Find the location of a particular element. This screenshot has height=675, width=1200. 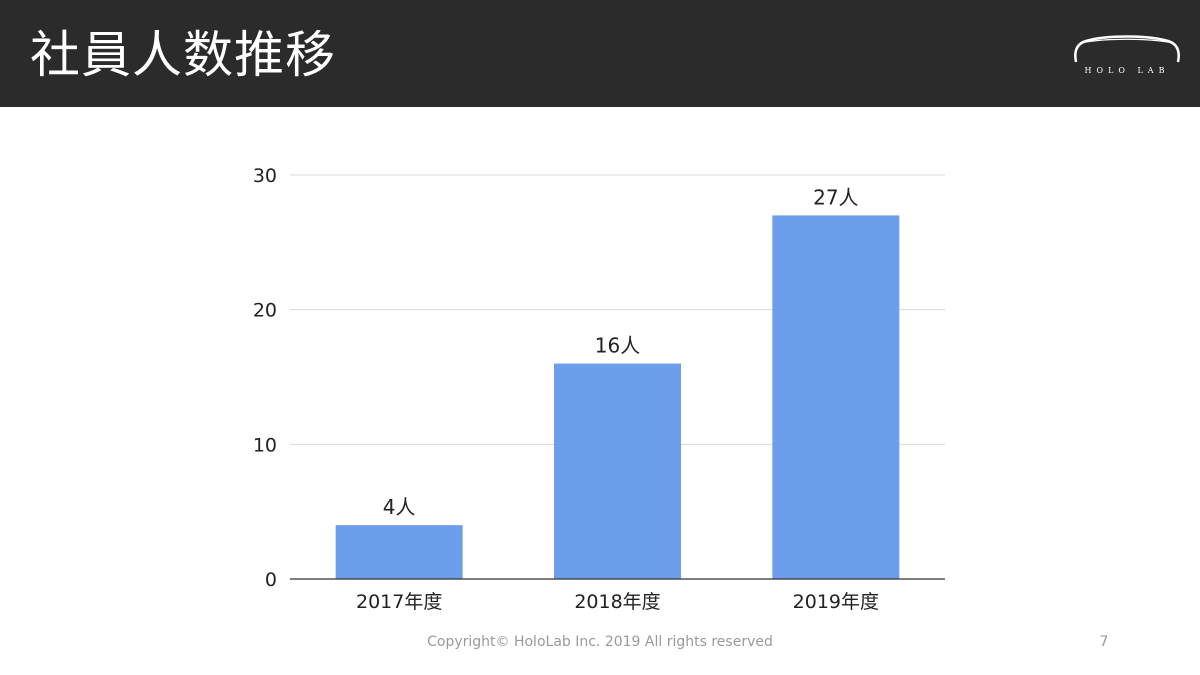

slide-title: 社員人数推移 is located at coordinates (183, 55).